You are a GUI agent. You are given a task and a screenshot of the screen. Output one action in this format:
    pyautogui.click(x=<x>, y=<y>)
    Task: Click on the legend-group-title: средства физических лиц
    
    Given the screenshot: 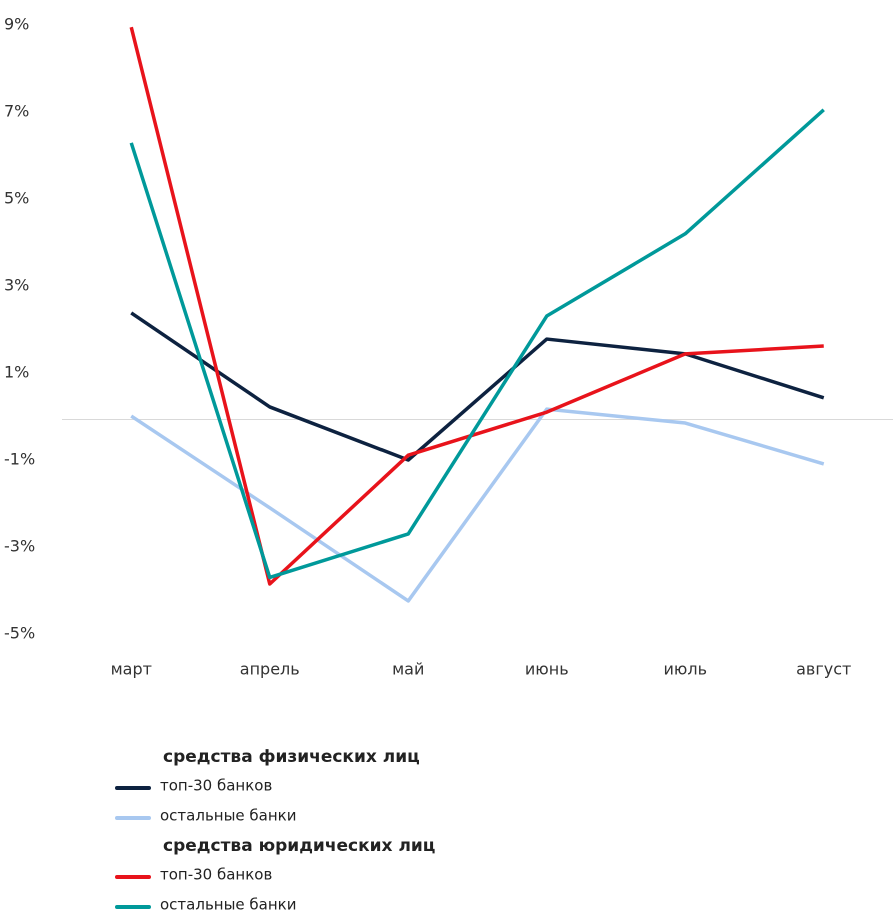 What is the action you would take?
    pyautogui.click(x=291, y=757)
    